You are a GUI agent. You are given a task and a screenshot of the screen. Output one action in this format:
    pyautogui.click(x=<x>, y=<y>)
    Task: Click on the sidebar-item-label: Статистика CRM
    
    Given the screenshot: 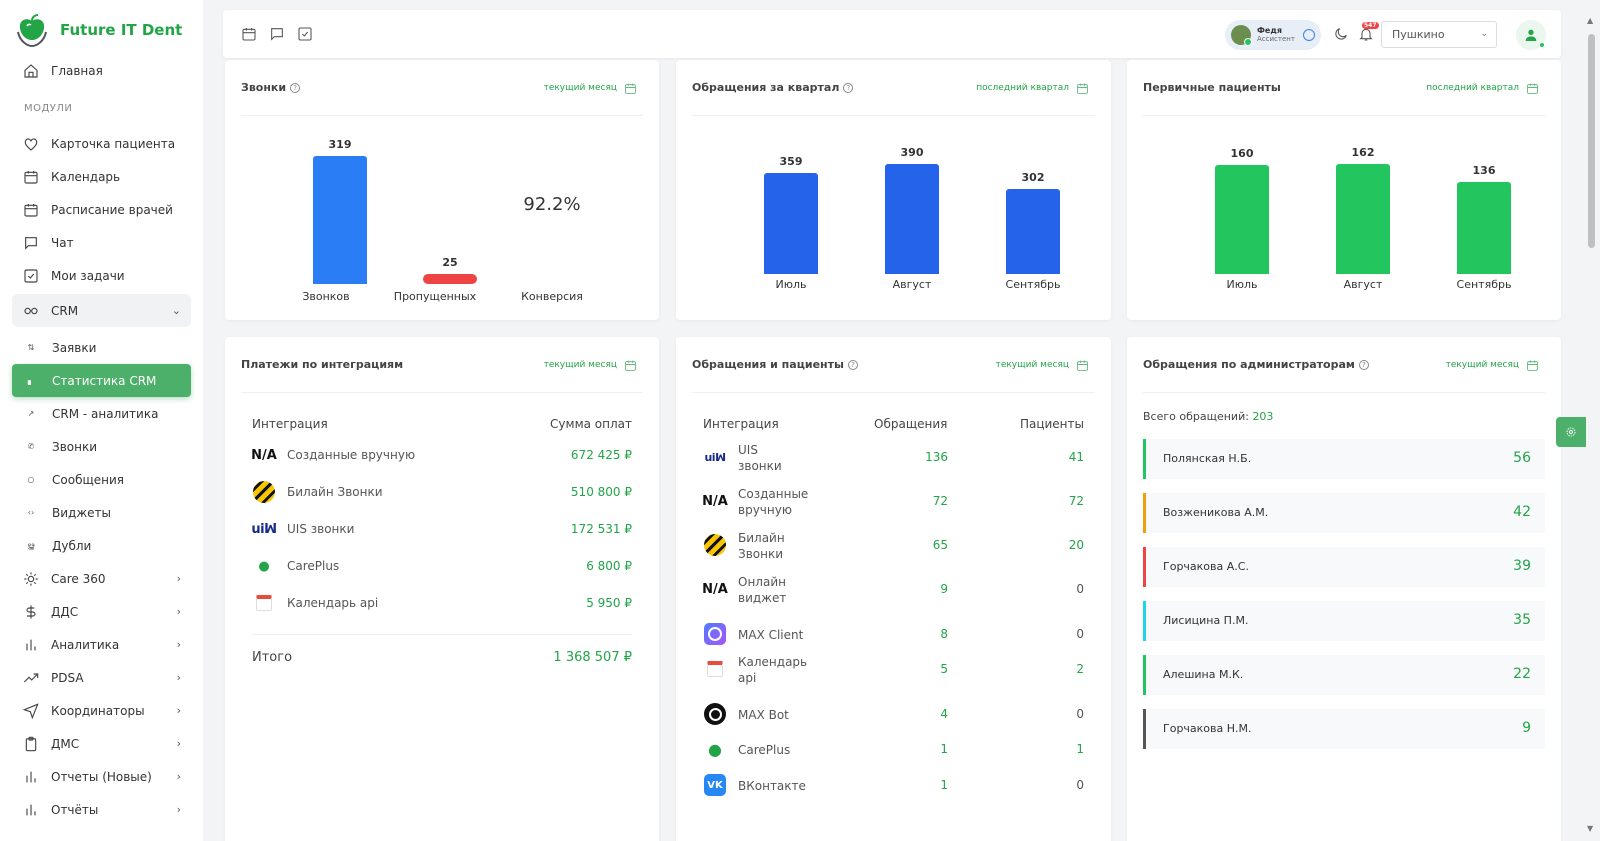 What is the action you would take?
    pyautogui.click(x=104, y=380)
    